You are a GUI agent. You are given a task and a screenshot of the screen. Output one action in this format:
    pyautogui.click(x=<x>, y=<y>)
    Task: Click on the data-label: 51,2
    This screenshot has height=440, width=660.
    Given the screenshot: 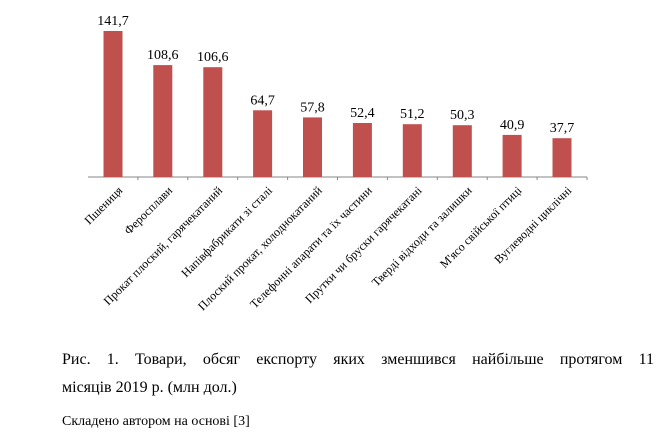 What is the action you would take?
    pyautogui.click(x=412, y=114)
    